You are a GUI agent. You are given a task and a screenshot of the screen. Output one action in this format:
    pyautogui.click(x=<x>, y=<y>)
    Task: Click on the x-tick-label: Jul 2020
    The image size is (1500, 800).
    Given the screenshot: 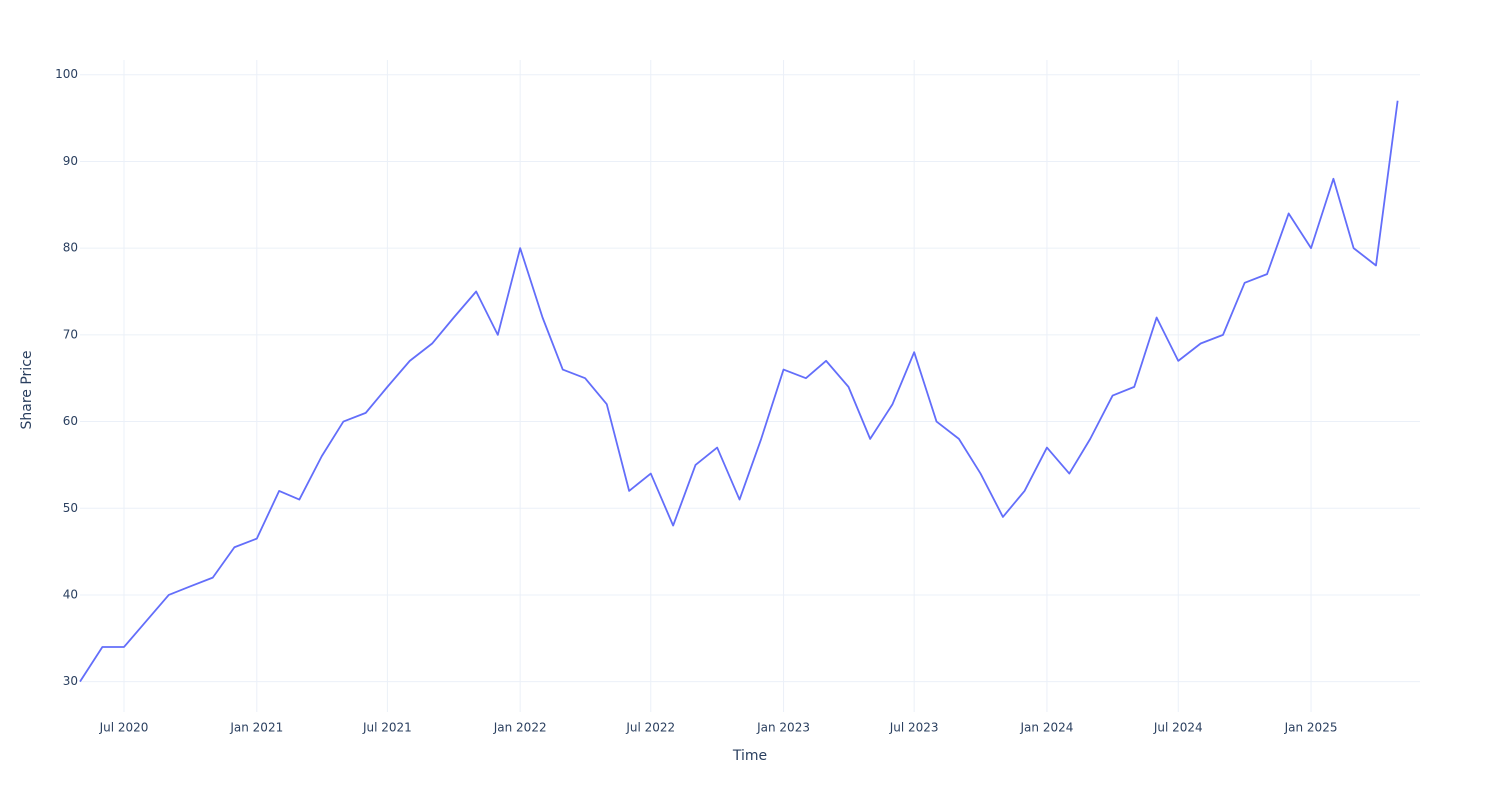 What is the action you would take?
    pyautogui.click(x=124, y=728)
    